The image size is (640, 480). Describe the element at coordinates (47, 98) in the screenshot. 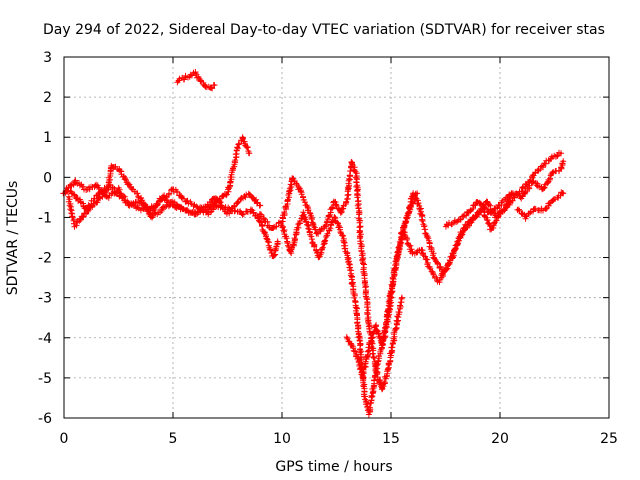

I see `y-tick-label: 2` at that location.